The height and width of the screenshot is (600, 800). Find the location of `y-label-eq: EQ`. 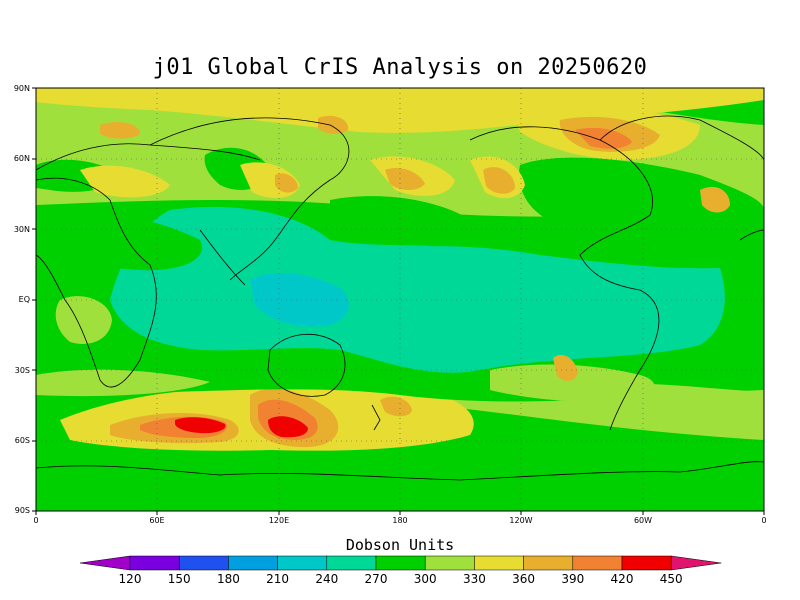

y-label-eq: EQ is located at coordinates (24, 299).